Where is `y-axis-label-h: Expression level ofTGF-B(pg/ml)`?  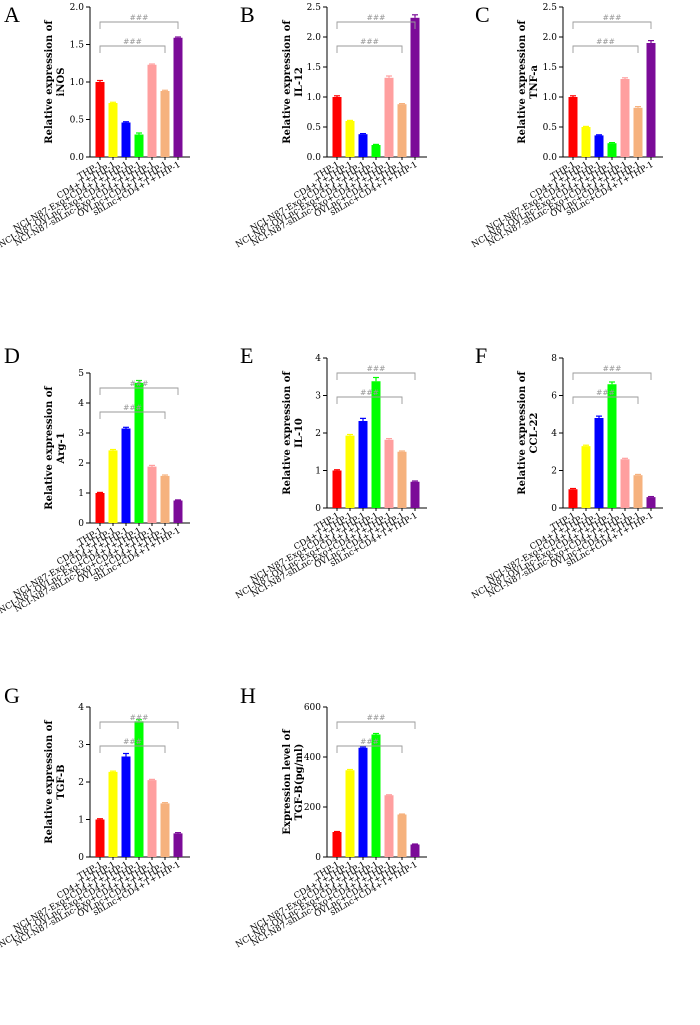
y-axis-label-h: Expression level ofTGF-B(pg/ml) is located at coordinates (293, 782).